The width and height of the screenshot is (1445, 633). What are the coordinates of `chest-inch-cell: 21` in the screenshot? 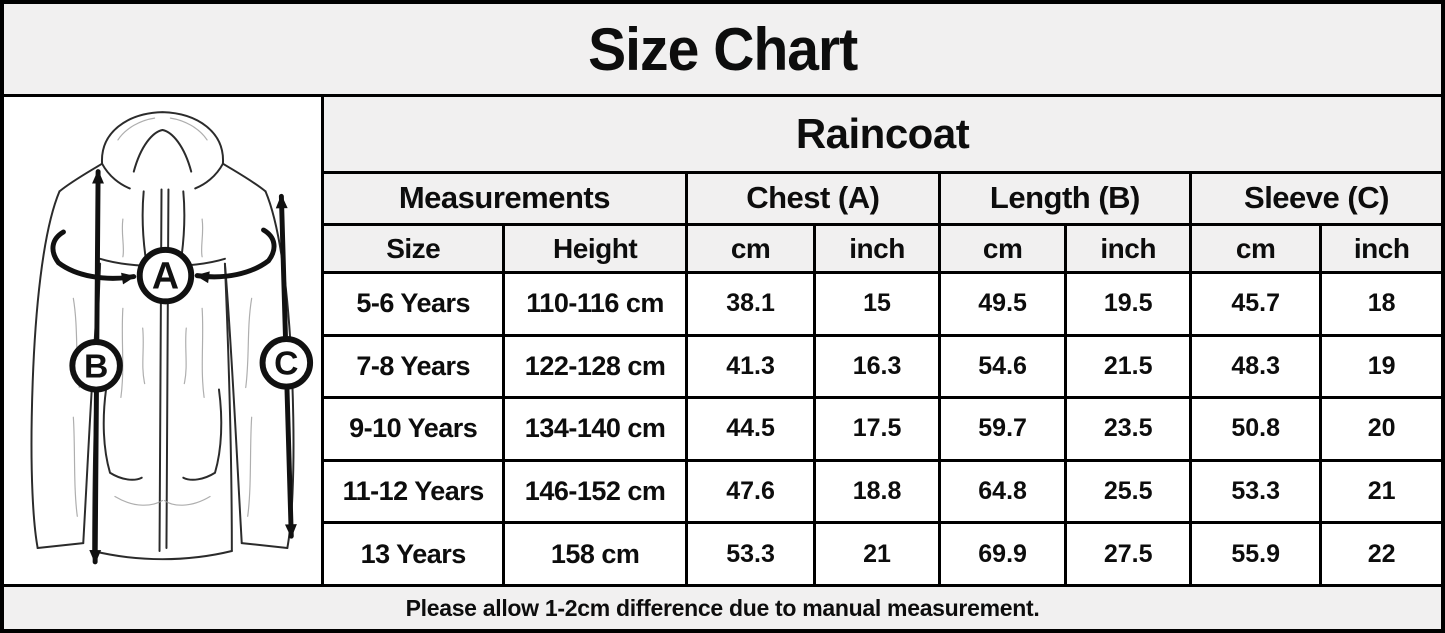 It's located at (877, 554).